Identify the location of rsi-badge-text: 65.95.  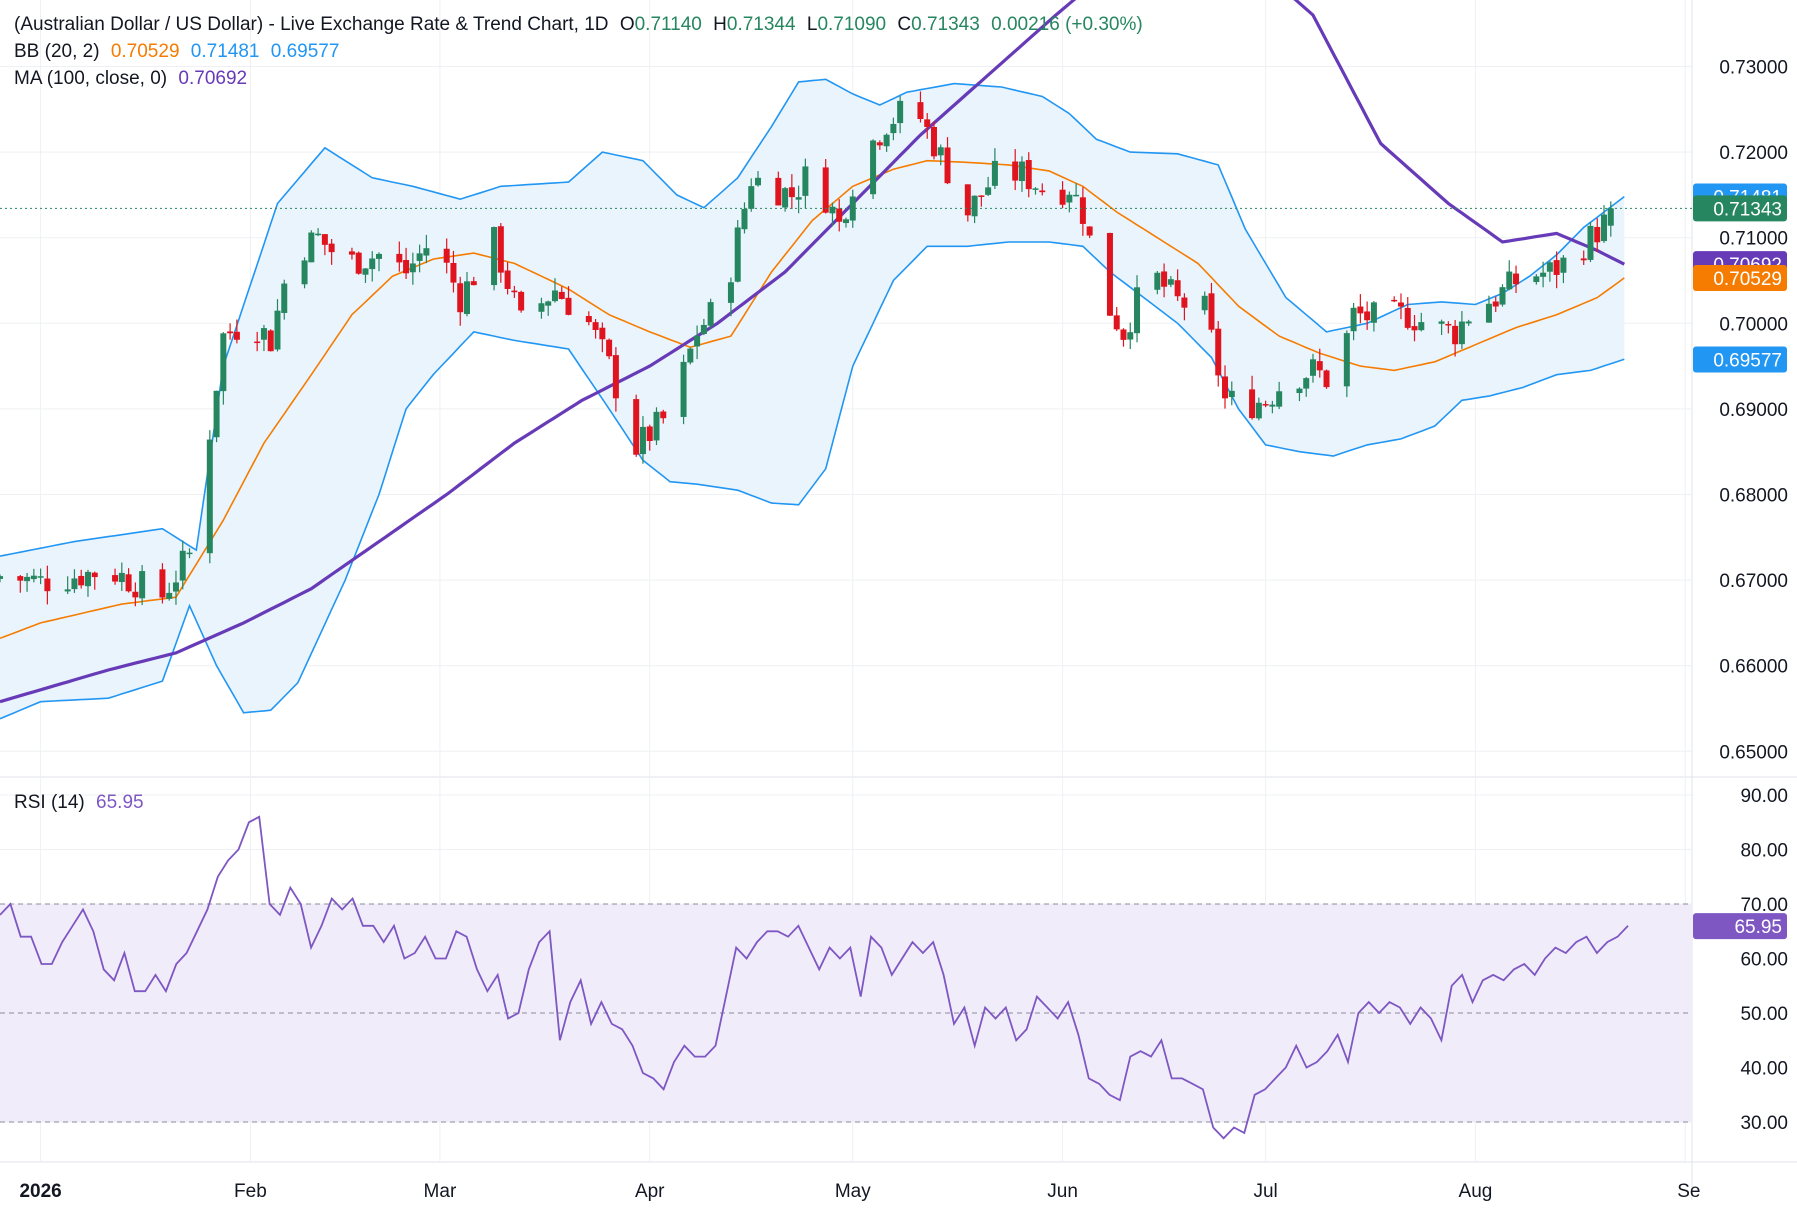
(1758, 927).